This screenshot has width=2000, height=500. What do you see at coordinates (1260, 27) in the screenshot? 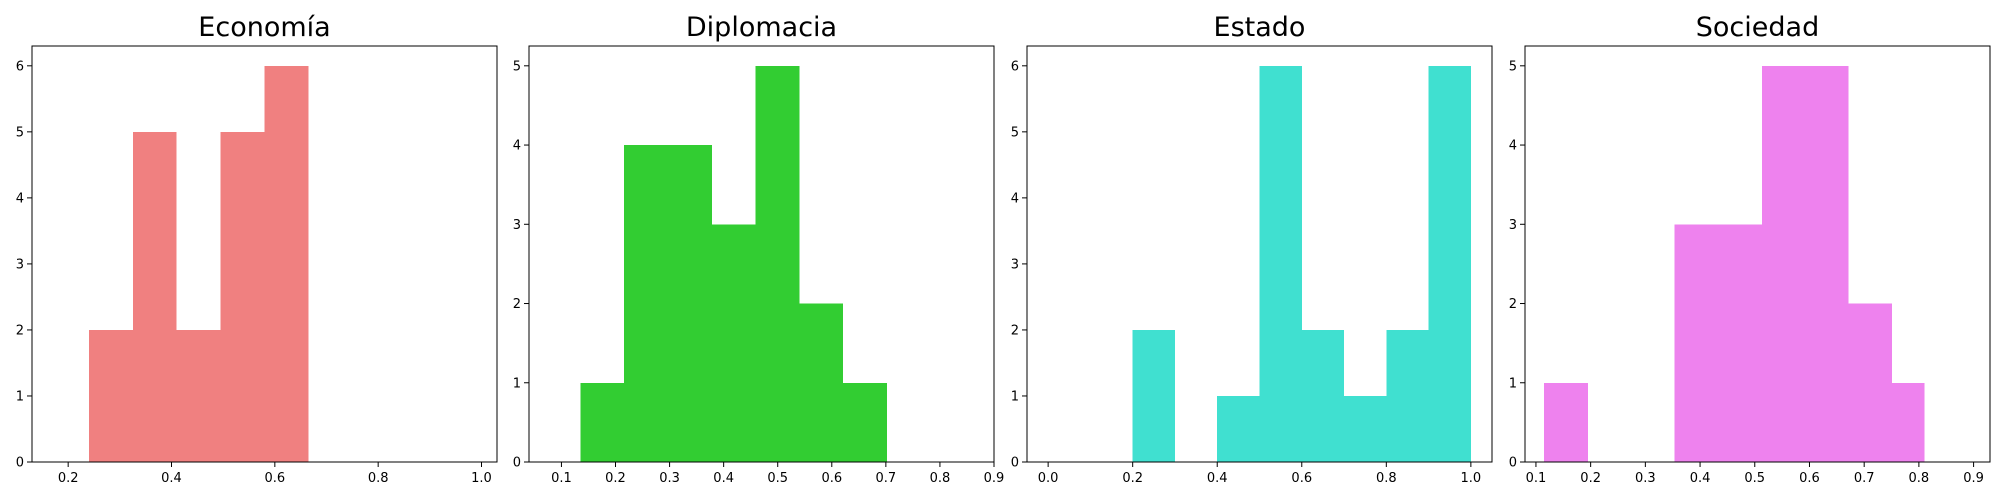
I see `chart-title: Estado` at bounding box center [1260, 27].